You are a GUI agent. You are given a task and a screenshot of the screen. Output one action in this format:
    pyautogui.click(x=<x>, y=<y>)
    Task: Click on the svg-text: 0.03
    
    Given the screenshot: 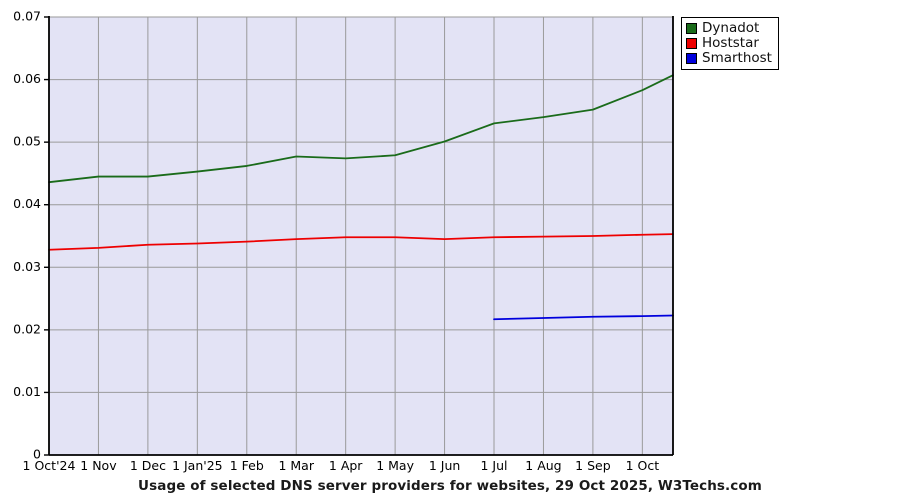 What is the action you would take?
    pyautogui.click(x=27, y=266)
    